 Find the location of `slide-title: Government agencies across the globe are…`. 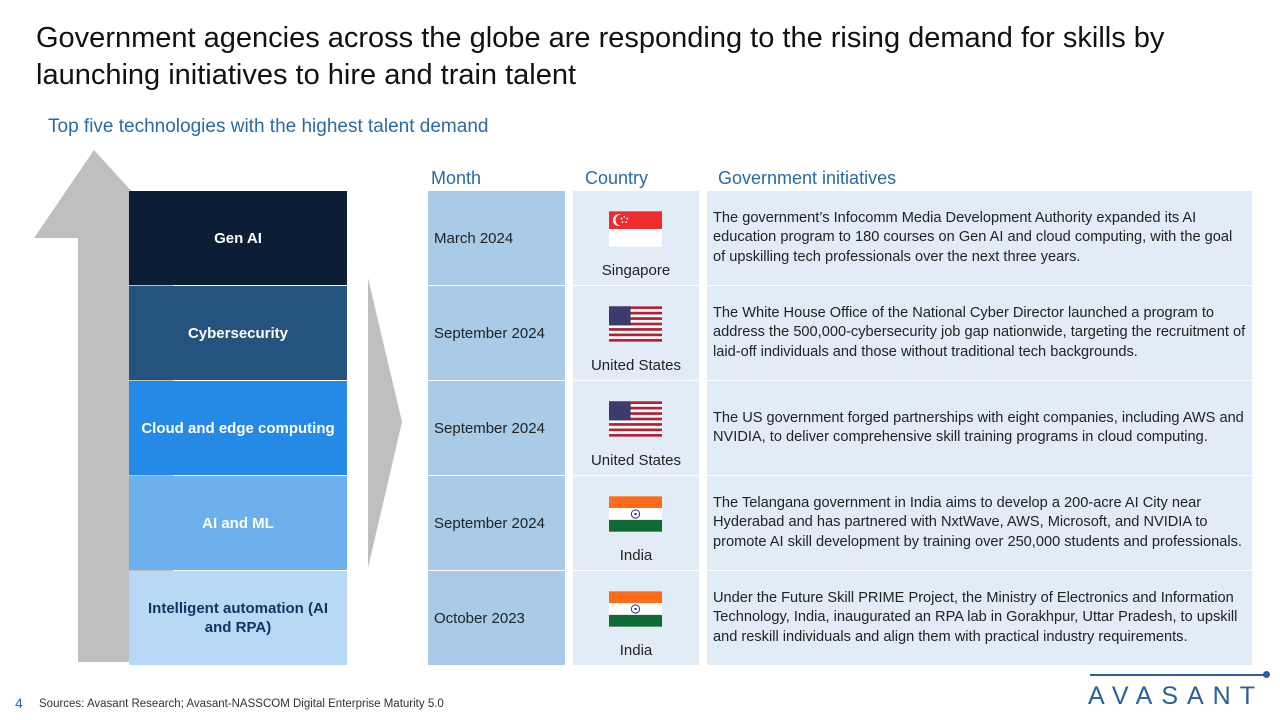

slide-title: Government agencies across the globe are… is located at coordinates (600, 56).